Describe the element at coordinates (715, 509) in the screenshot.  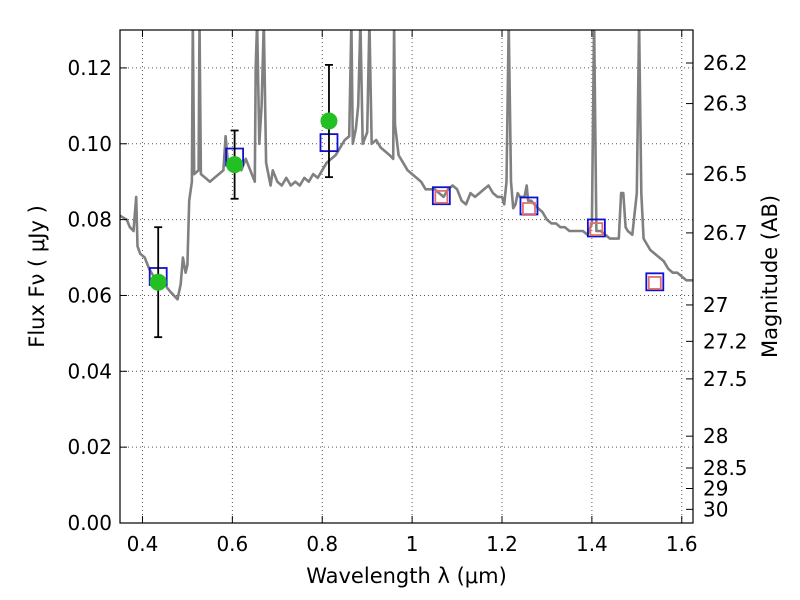
I see `y2-tick-label: 30` at that location.